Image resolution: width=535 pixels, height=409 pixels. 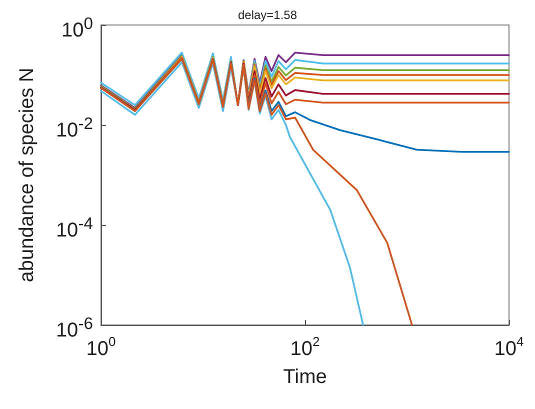 I want to click on x-axis-title: Time, so click(x=305, y=377).